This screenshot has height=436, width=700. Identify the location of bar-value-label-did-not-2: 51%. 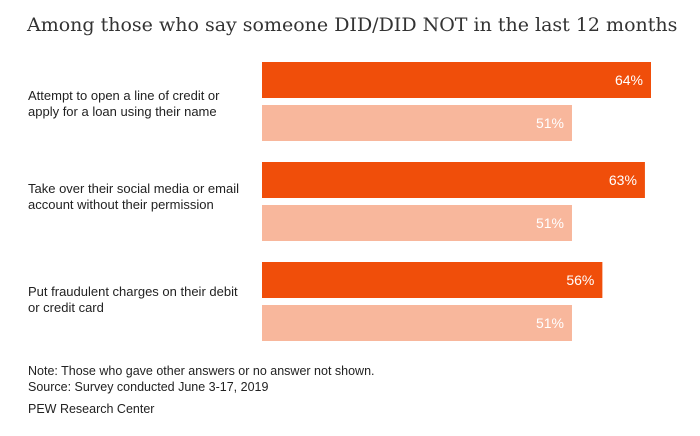
(550, 323).